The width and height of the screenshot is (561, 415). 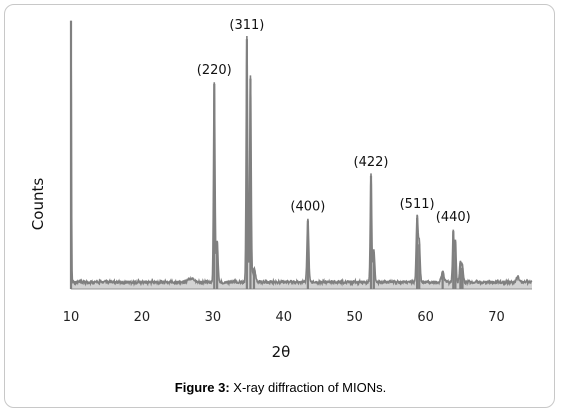 I want to click on y-axis-title: Counts, so click(x=38, y=204).